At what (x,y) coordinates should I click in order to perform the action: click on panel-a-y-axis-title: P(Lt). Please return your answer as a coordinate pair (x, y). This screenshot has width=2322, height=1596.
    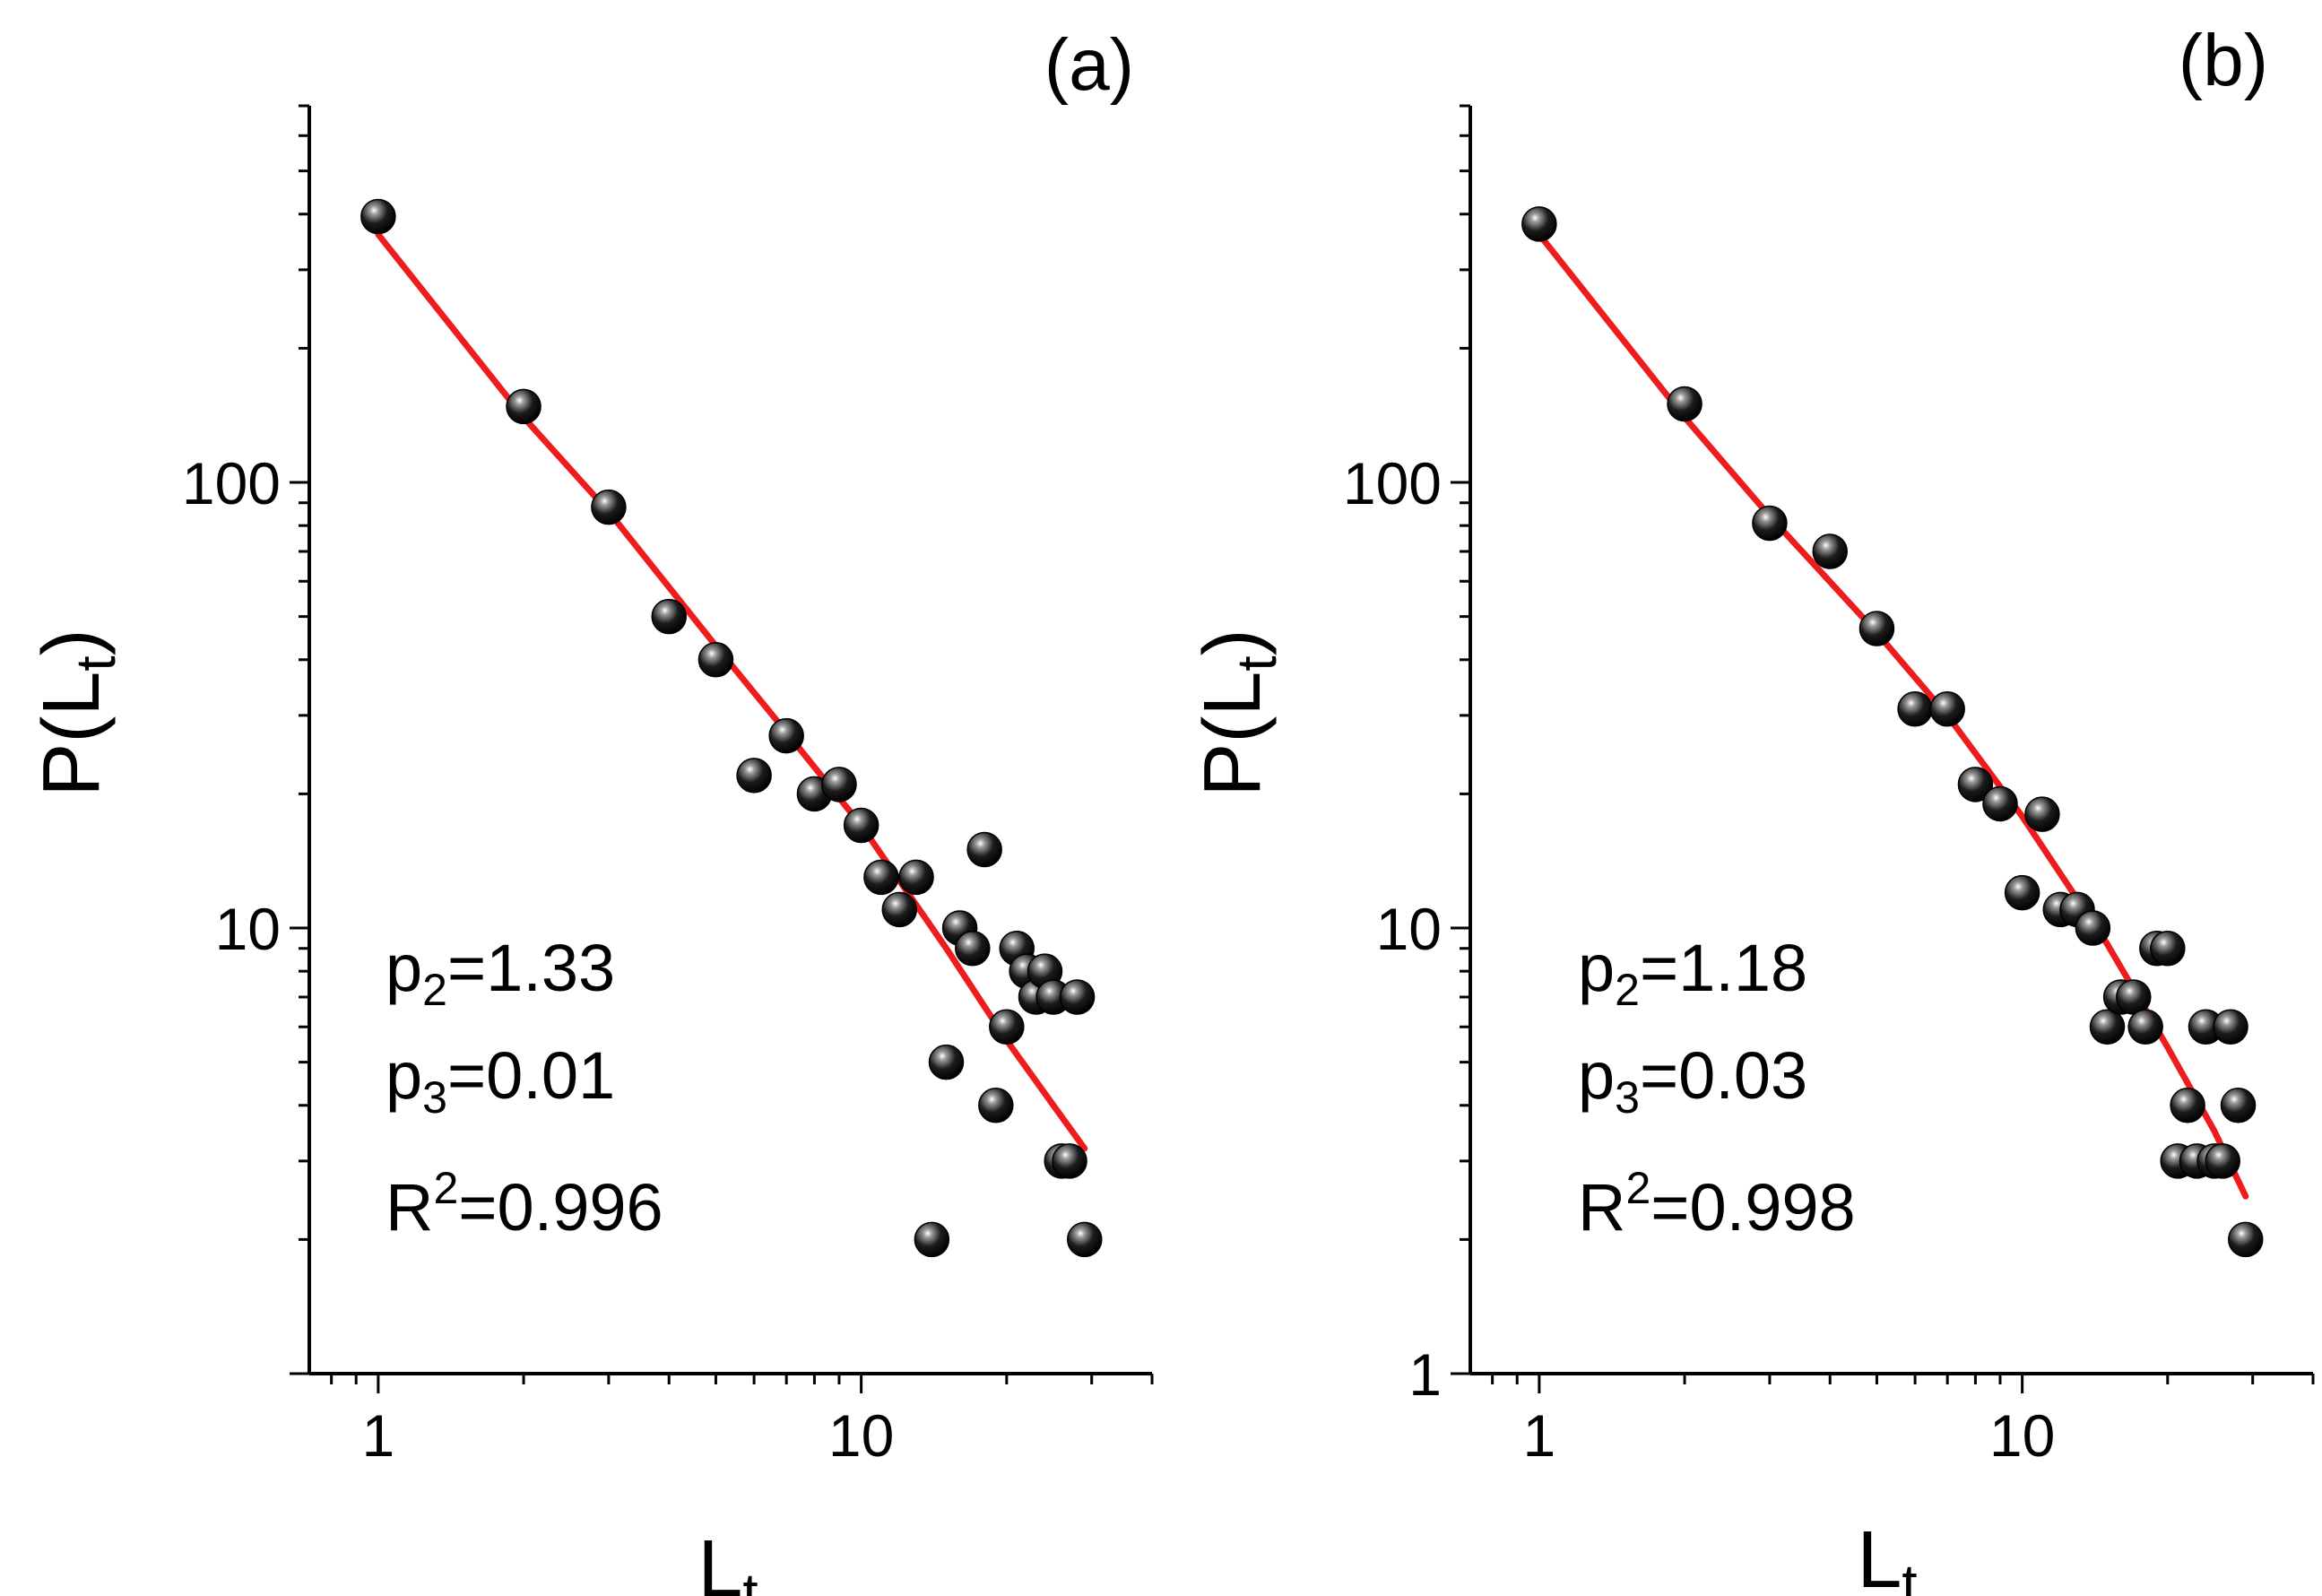
    Looking at the image, I should click on (77, 713).